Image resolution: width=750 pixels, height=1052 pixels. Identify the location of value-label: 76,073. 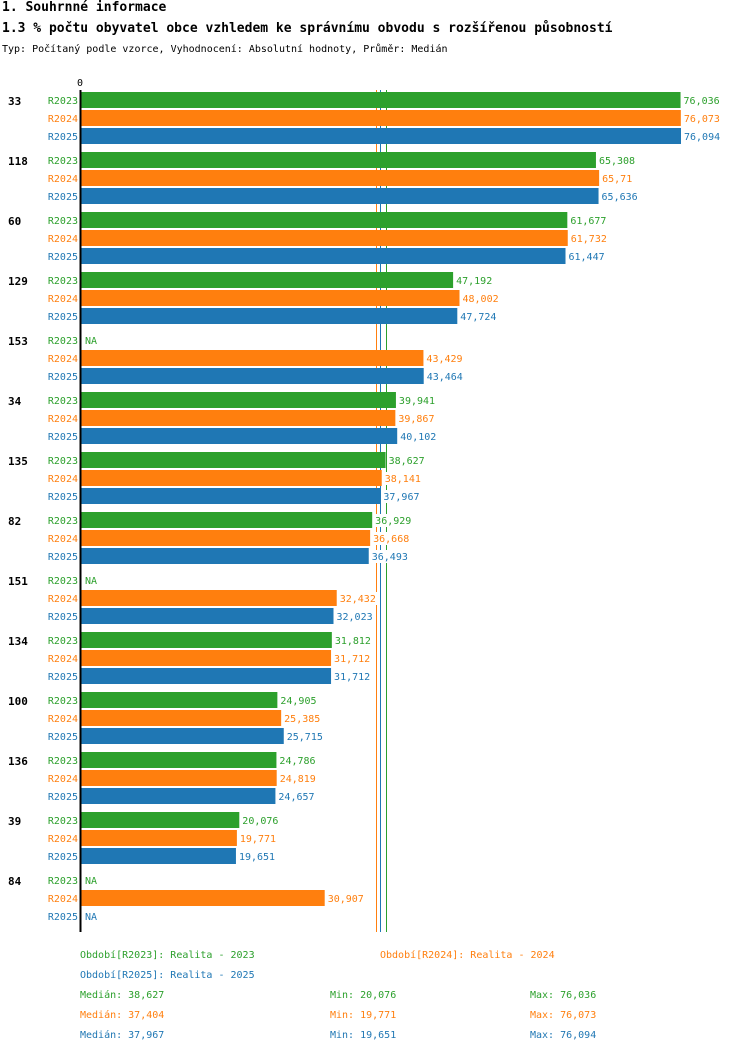
(702, 119).